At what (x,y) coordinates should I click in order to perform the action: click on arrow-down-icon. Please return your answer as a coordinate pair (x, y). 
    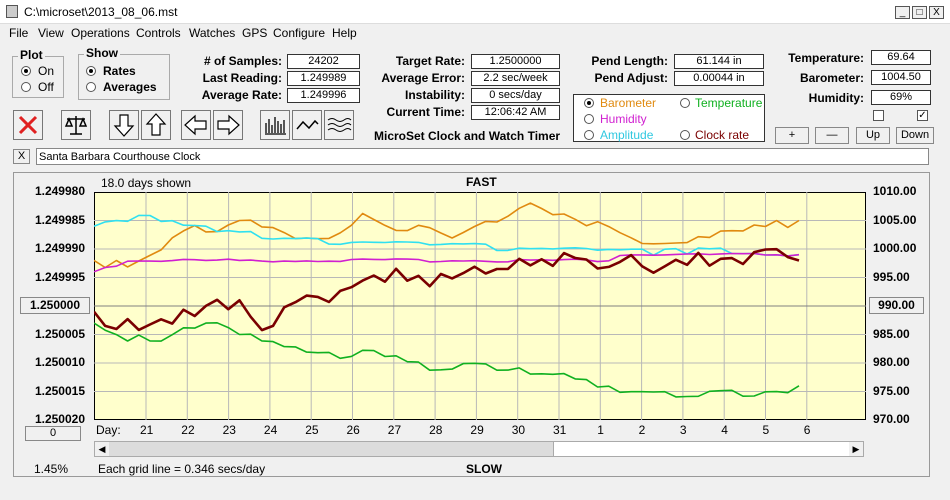
    Looking at the image, I should click on (124, 125).